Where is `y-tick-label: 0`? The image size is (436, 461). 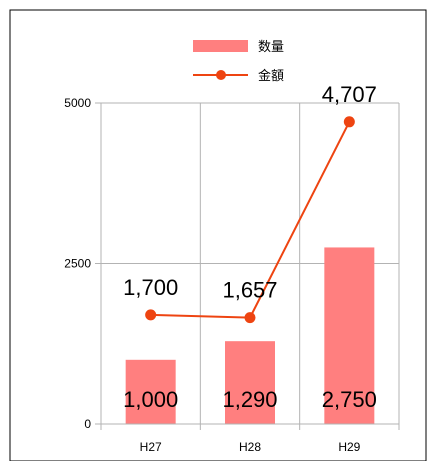
y-tick-label: 0 is located at coordinates (87, 424).